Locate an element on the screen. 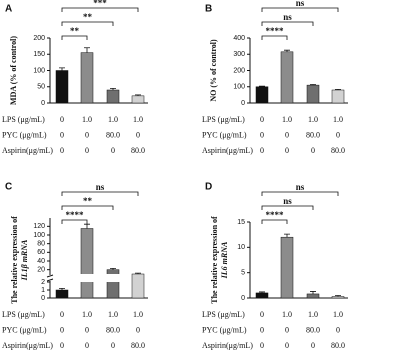 This screenshot has height=355, width=400. y-axis-label: IL6 mRNA is located at coordinates (224, 260).